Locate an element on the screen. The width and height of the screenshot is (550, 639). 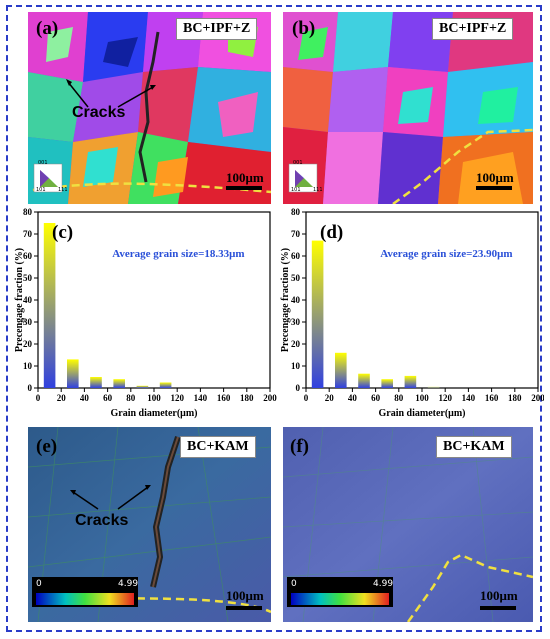
ebsd-map-b is located at coordinates (408, 108).